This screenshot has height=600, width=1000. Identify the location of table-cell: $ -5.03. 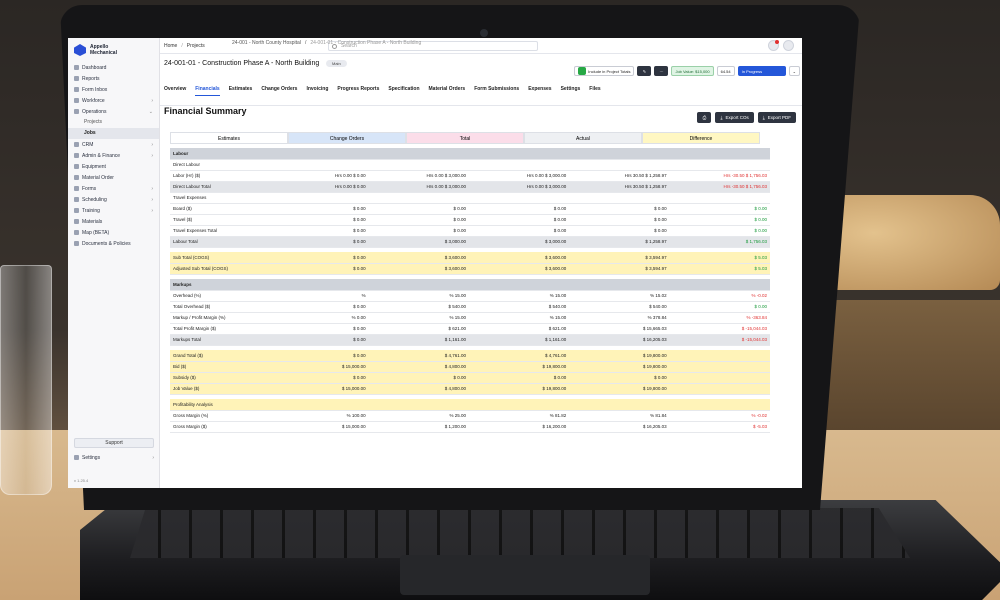
(719, 427).